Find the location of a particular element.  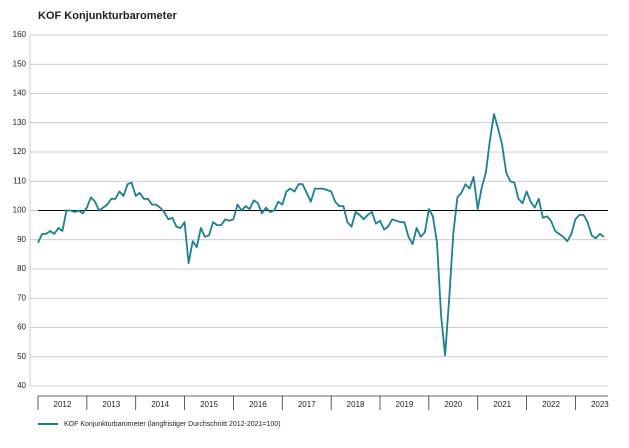

x-tick-label: 2012 is located at coordinates (63, 404).